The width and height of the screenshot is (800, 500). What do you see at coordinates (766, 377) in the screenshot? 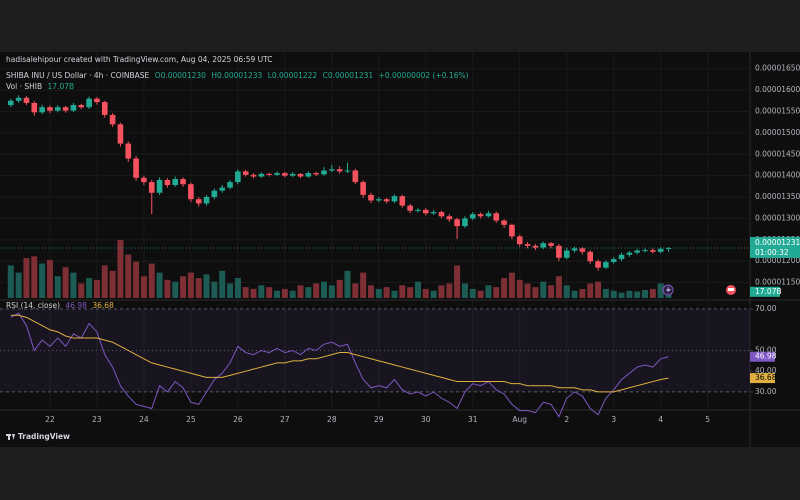
I see `rsi-tag: 36.68` at bounding box center [766, 377].